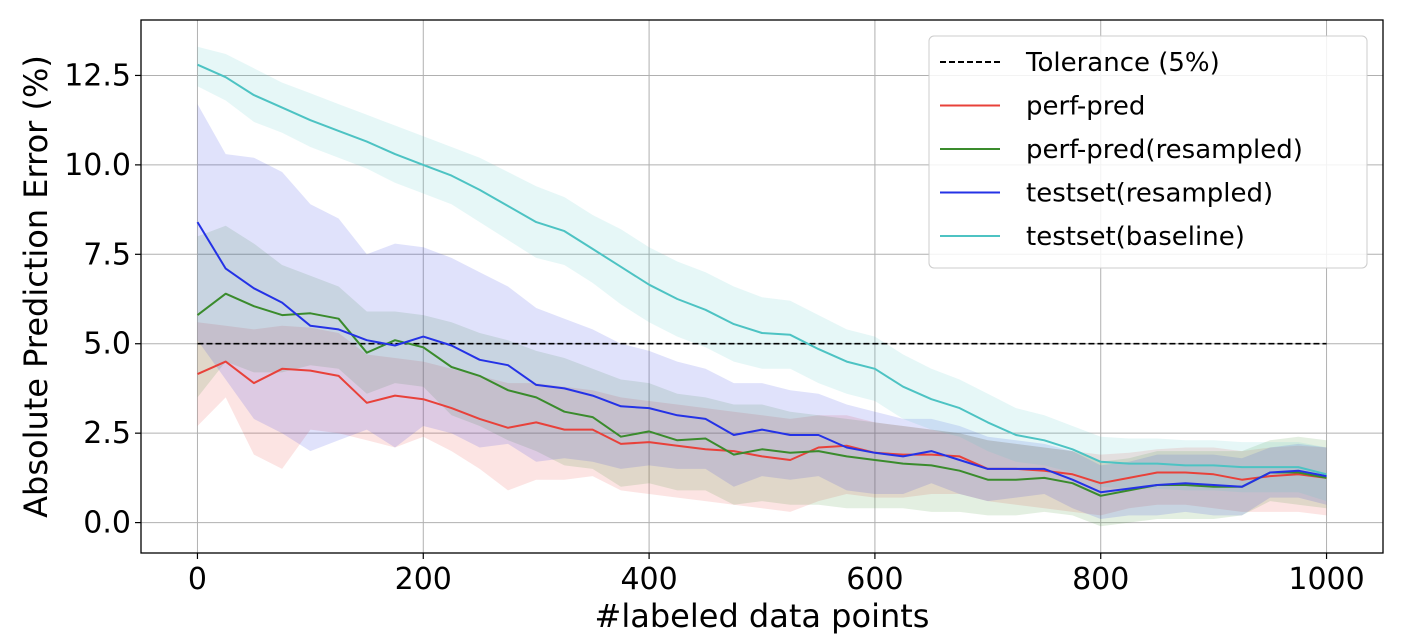 The height and width of the screenshot is (644, 1408). I want to click on legend-label: testset(resampled), so click(1149, 194).